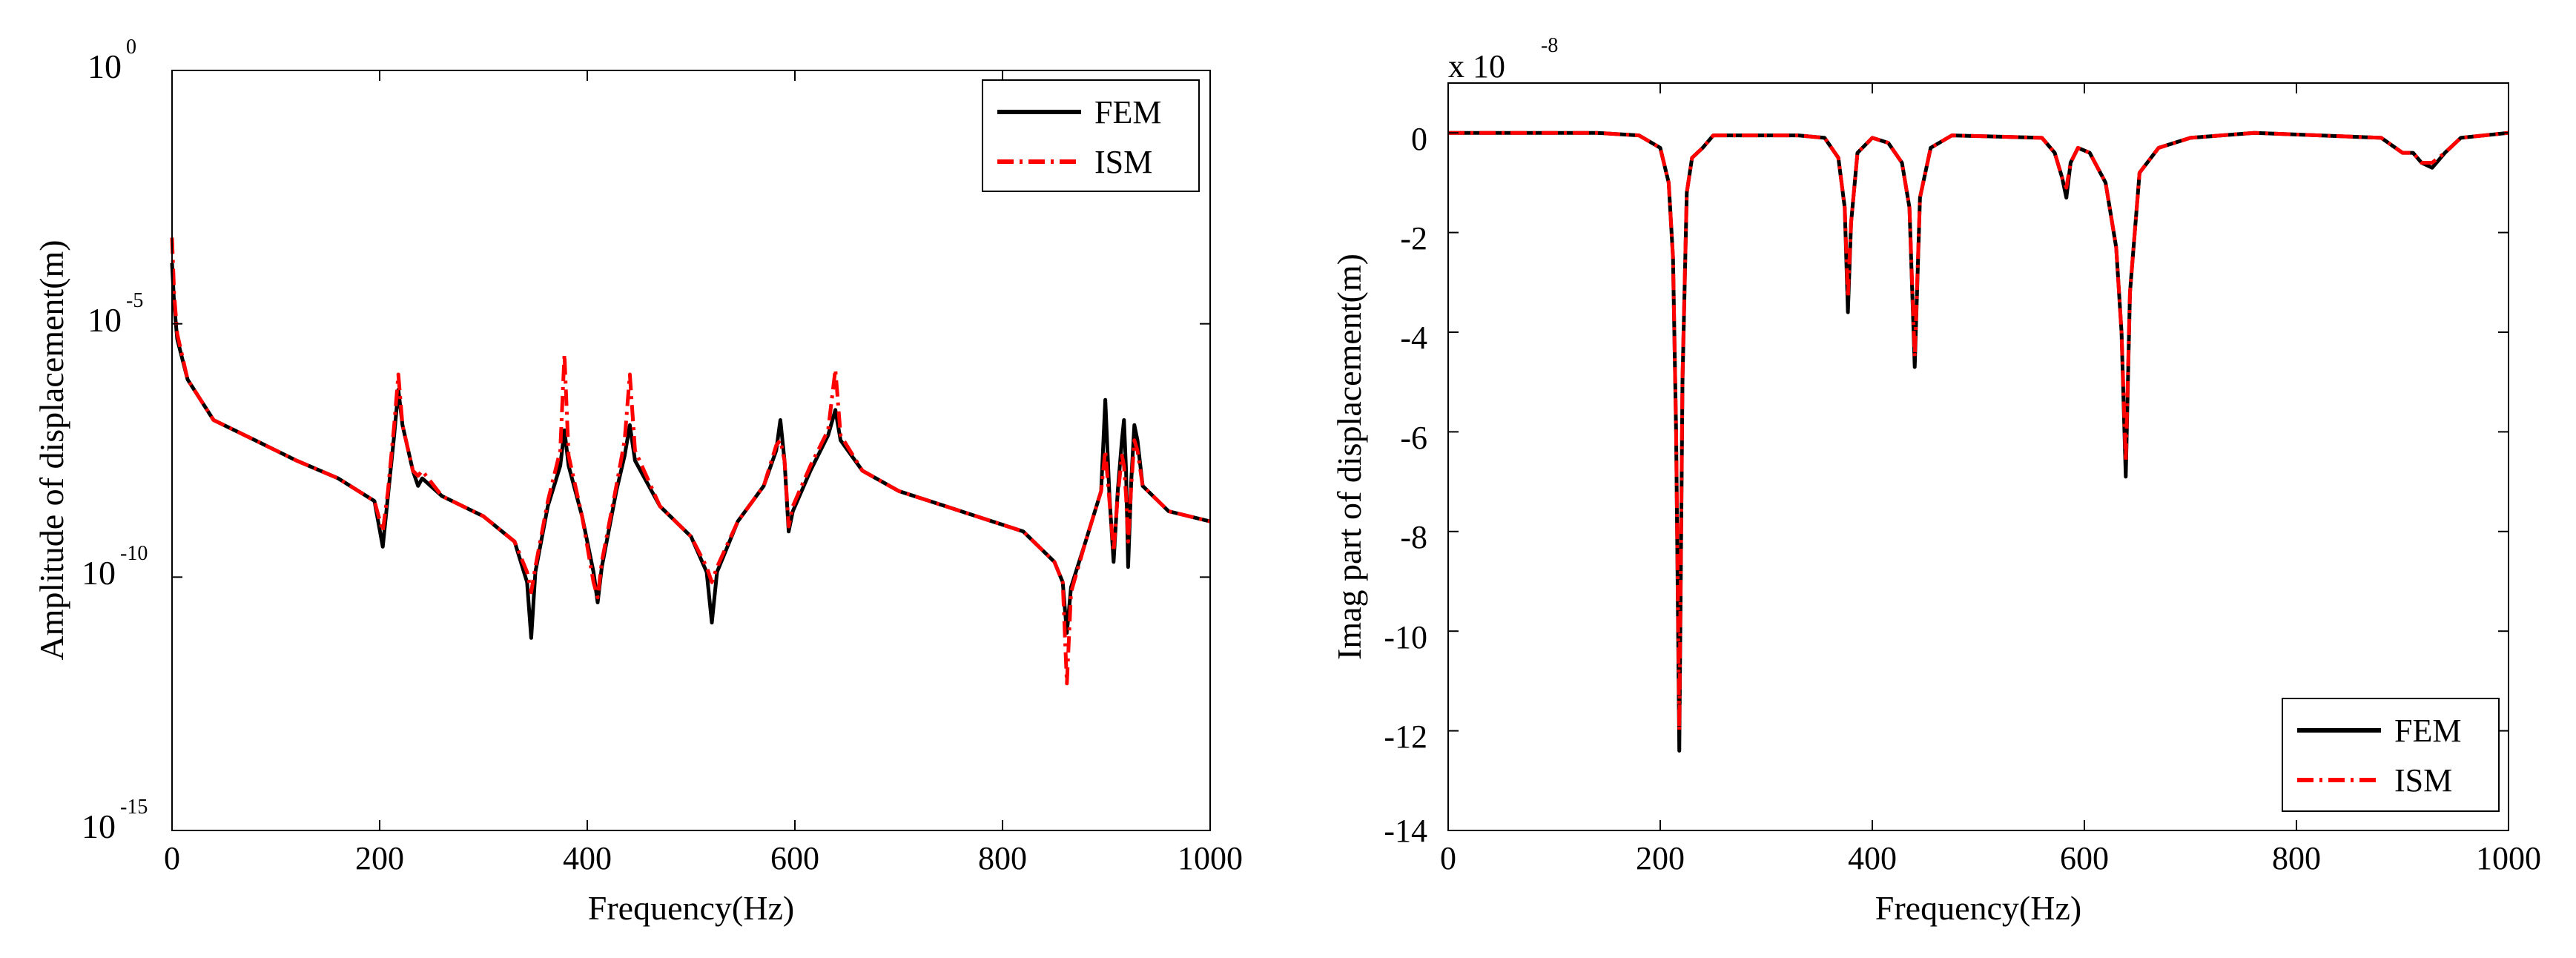 Image resolution: width=2576 pixels, height=958 pixels. What do you see at coordinates (2508, 858) in the screenshot?
I see `right-x-tick-label: 1000` at bounding box center [2508, 858].